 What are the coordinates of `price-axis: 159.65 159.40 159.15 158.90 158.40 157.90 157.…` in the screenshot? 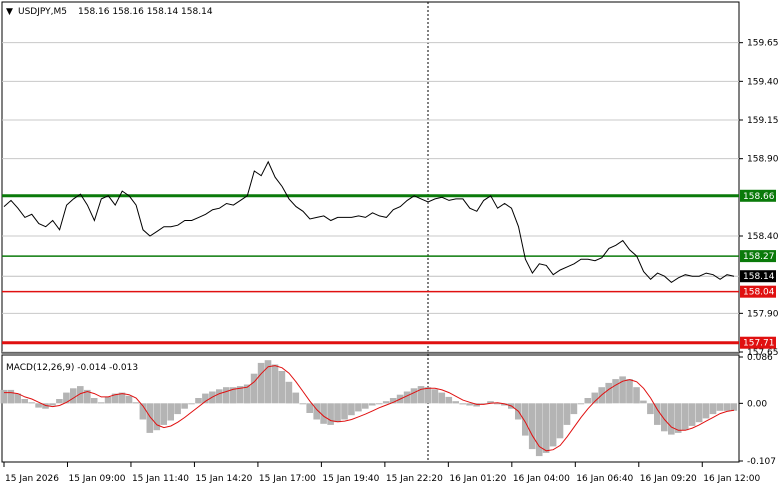 It's located at (759, 198).